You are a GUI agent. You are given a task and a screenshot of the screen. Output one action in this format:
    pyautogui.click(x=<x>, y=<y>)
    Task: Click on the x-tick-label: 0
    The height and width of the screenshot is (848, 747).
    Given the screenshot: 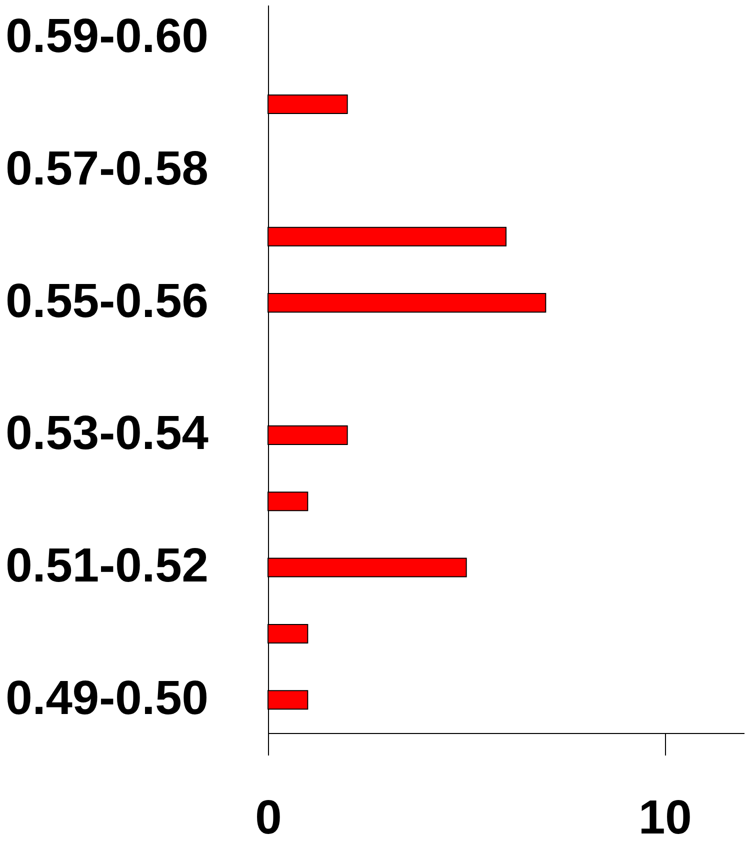 What is the action you would take?
    pyautogui.click(x=268, y=818)
    